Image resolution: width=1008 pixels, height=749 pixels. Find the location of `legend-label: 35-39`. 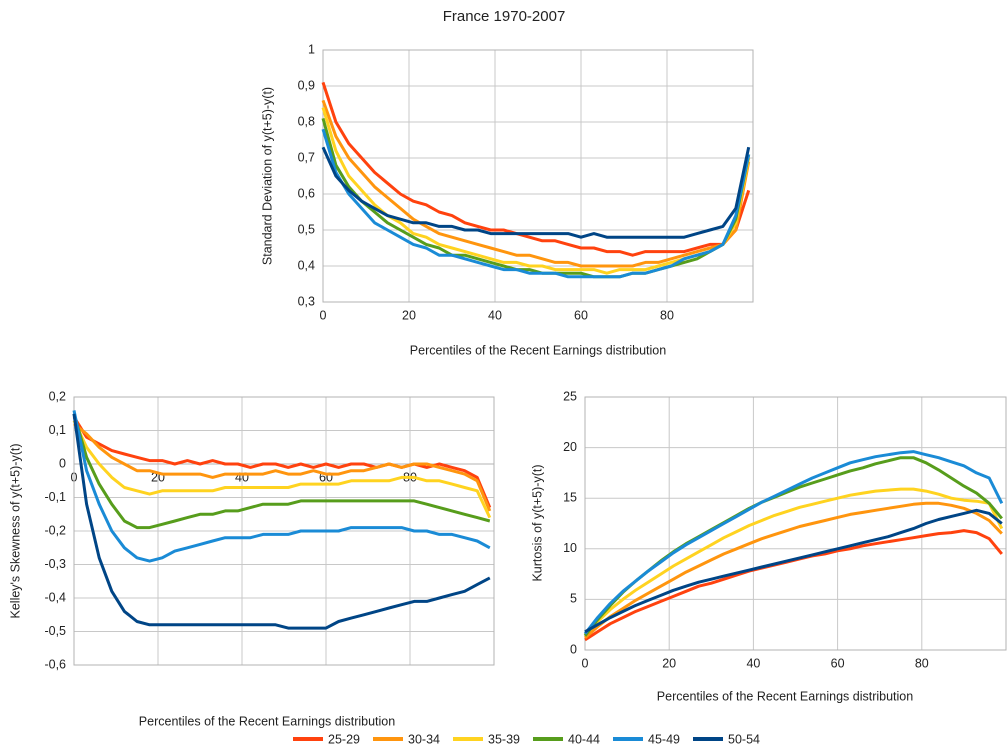

legend-label: 35-39 is located at coordinates (504, 739).